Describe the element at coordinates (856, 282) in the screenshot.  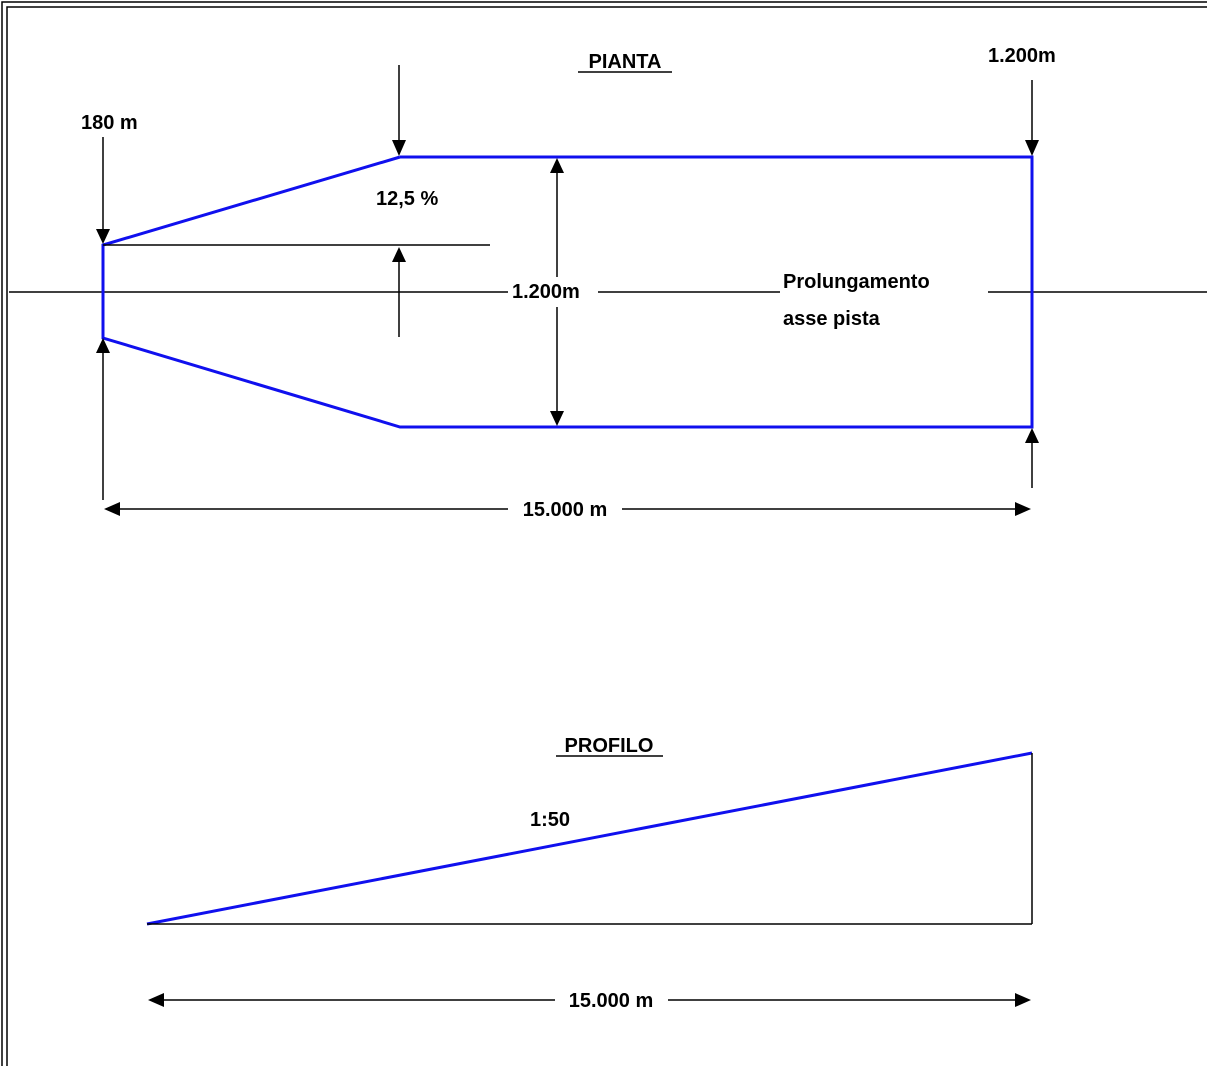
I see `runway-axis-label-line1: Prolungamento` at that location.